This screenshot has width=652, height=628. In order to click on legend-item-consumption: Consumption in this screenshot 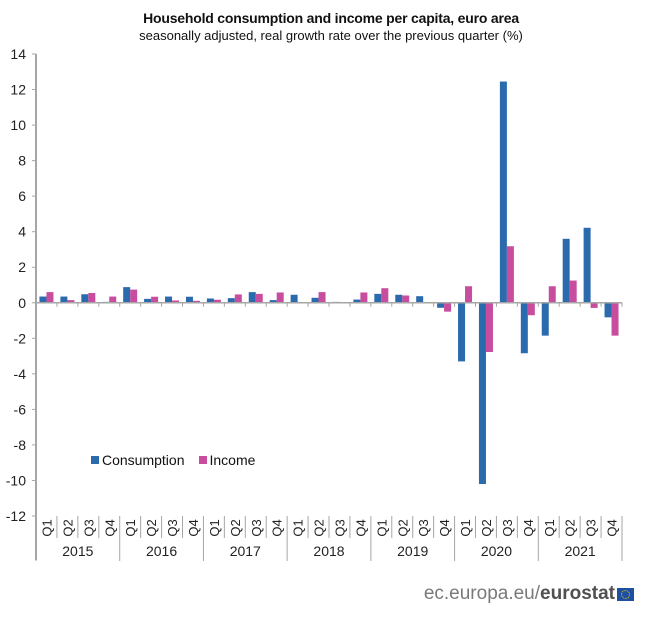, I will do `click(138, 460)`.